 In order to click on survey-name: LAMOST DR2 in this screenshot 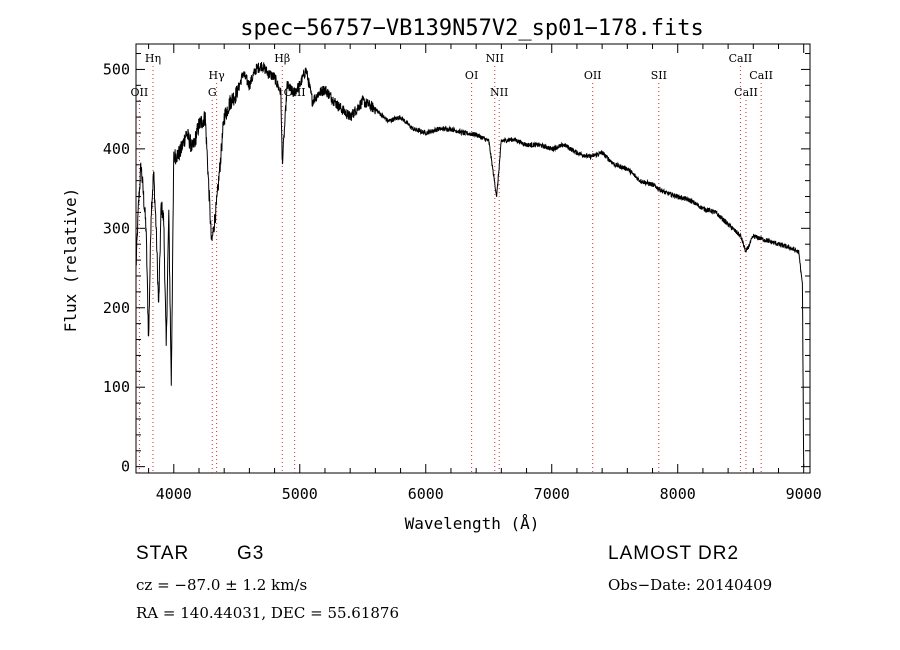, I will do `click(674, 553)`.